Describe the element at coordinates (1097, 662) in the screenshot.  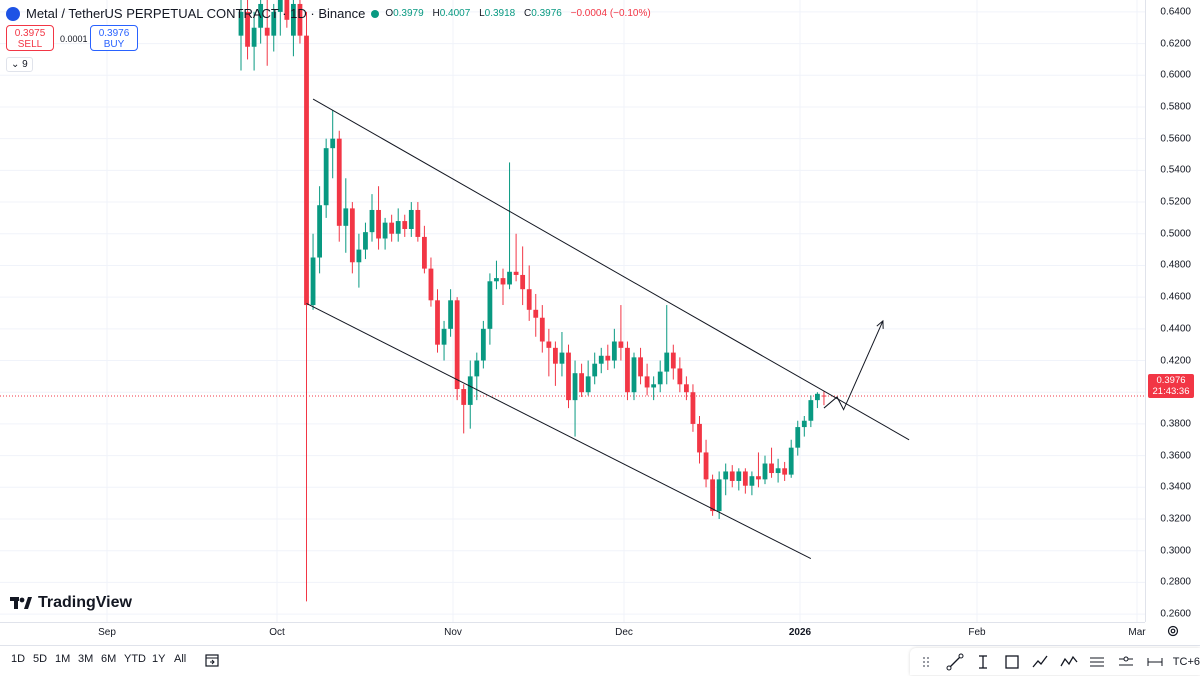
I see `fib-icon` at that location.